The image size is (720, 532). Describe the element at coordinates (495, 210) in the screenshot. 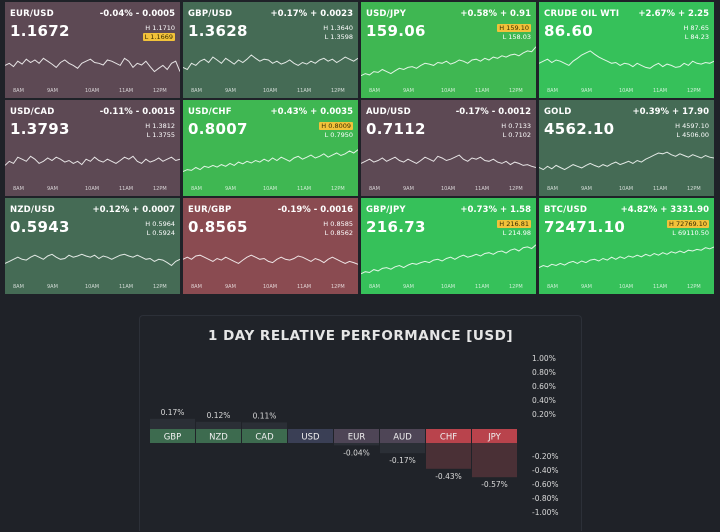

I see `ticker-change: +0.73% + 1.58` at that location.